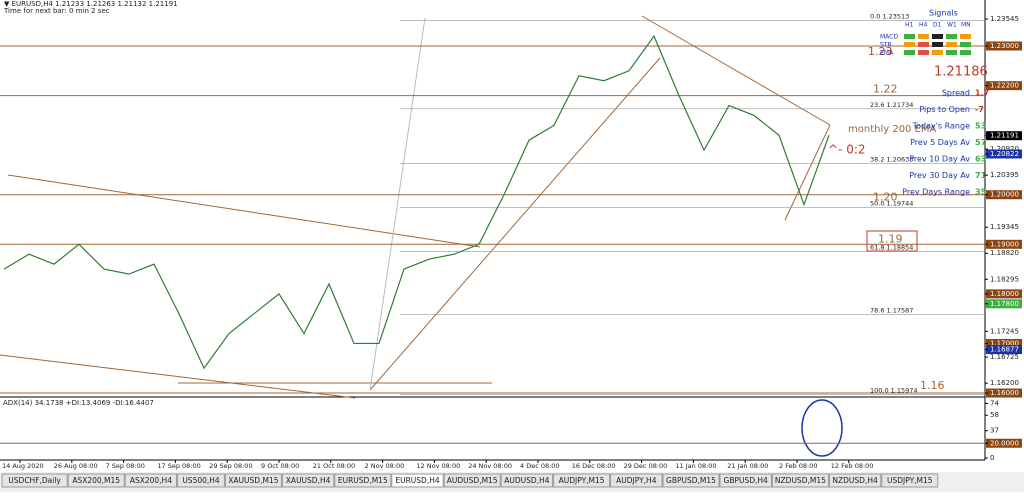  What do you see at coordinates (1004, 393) in the screenshot?
I see `price-tick-label: 1.16000` at bounding box center [1004, 393].